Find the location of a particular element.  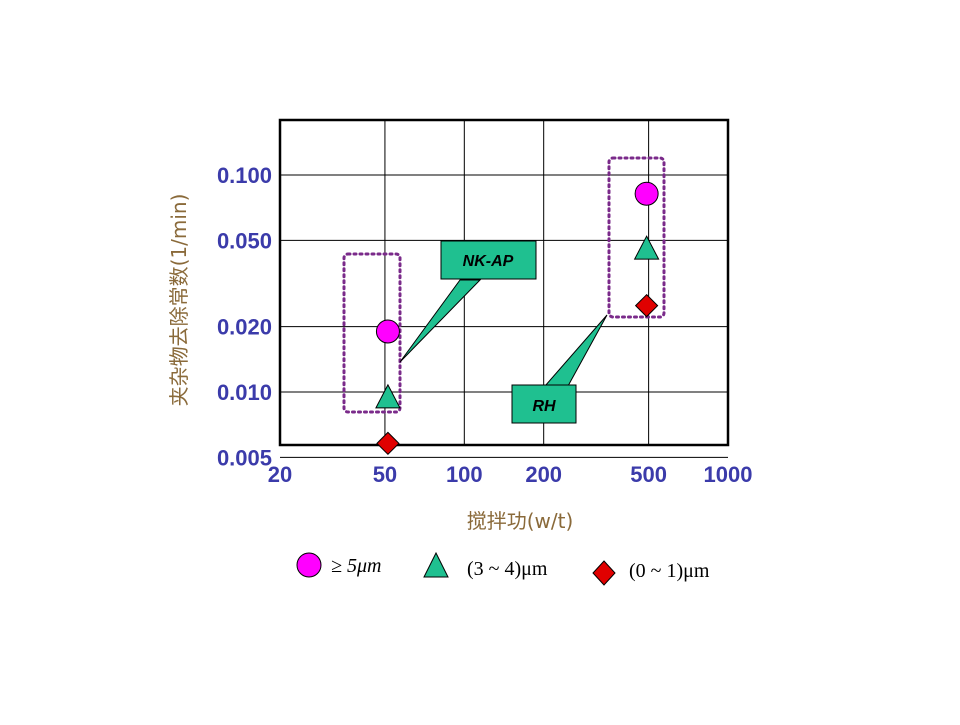

callout-rh-label: RH is located at coordinates (544, 406).